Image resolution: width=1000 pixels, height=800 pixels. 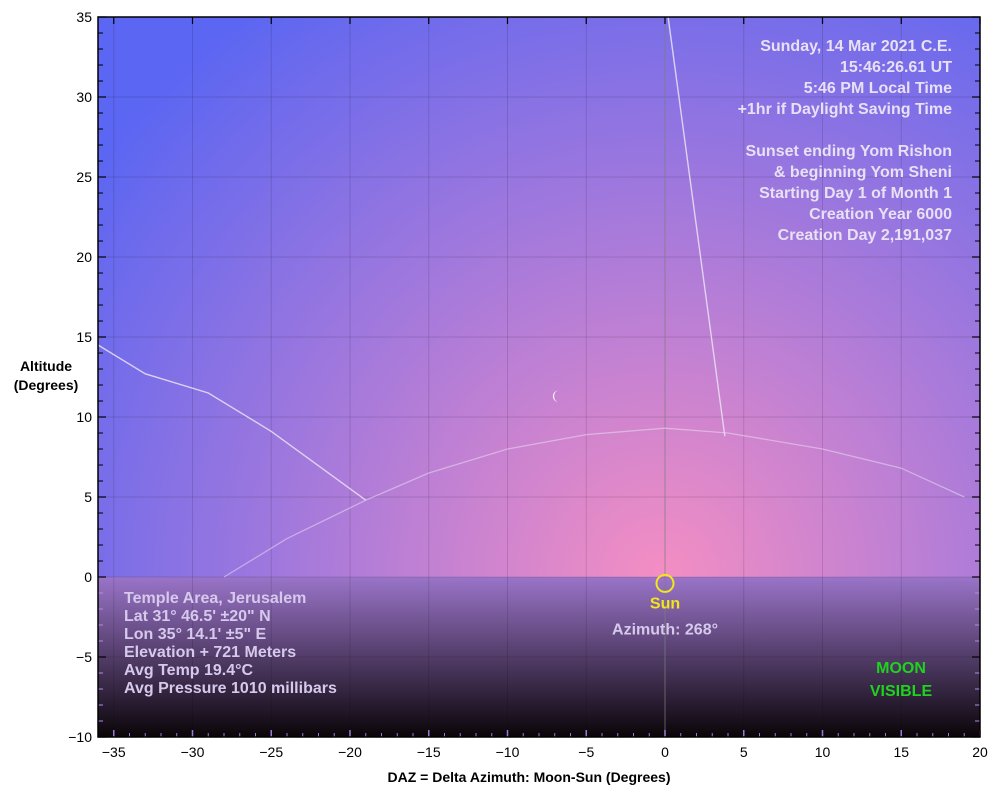 I want to click on location-info-line: Elevation + 721 Meters, so click(x=210, y=652).